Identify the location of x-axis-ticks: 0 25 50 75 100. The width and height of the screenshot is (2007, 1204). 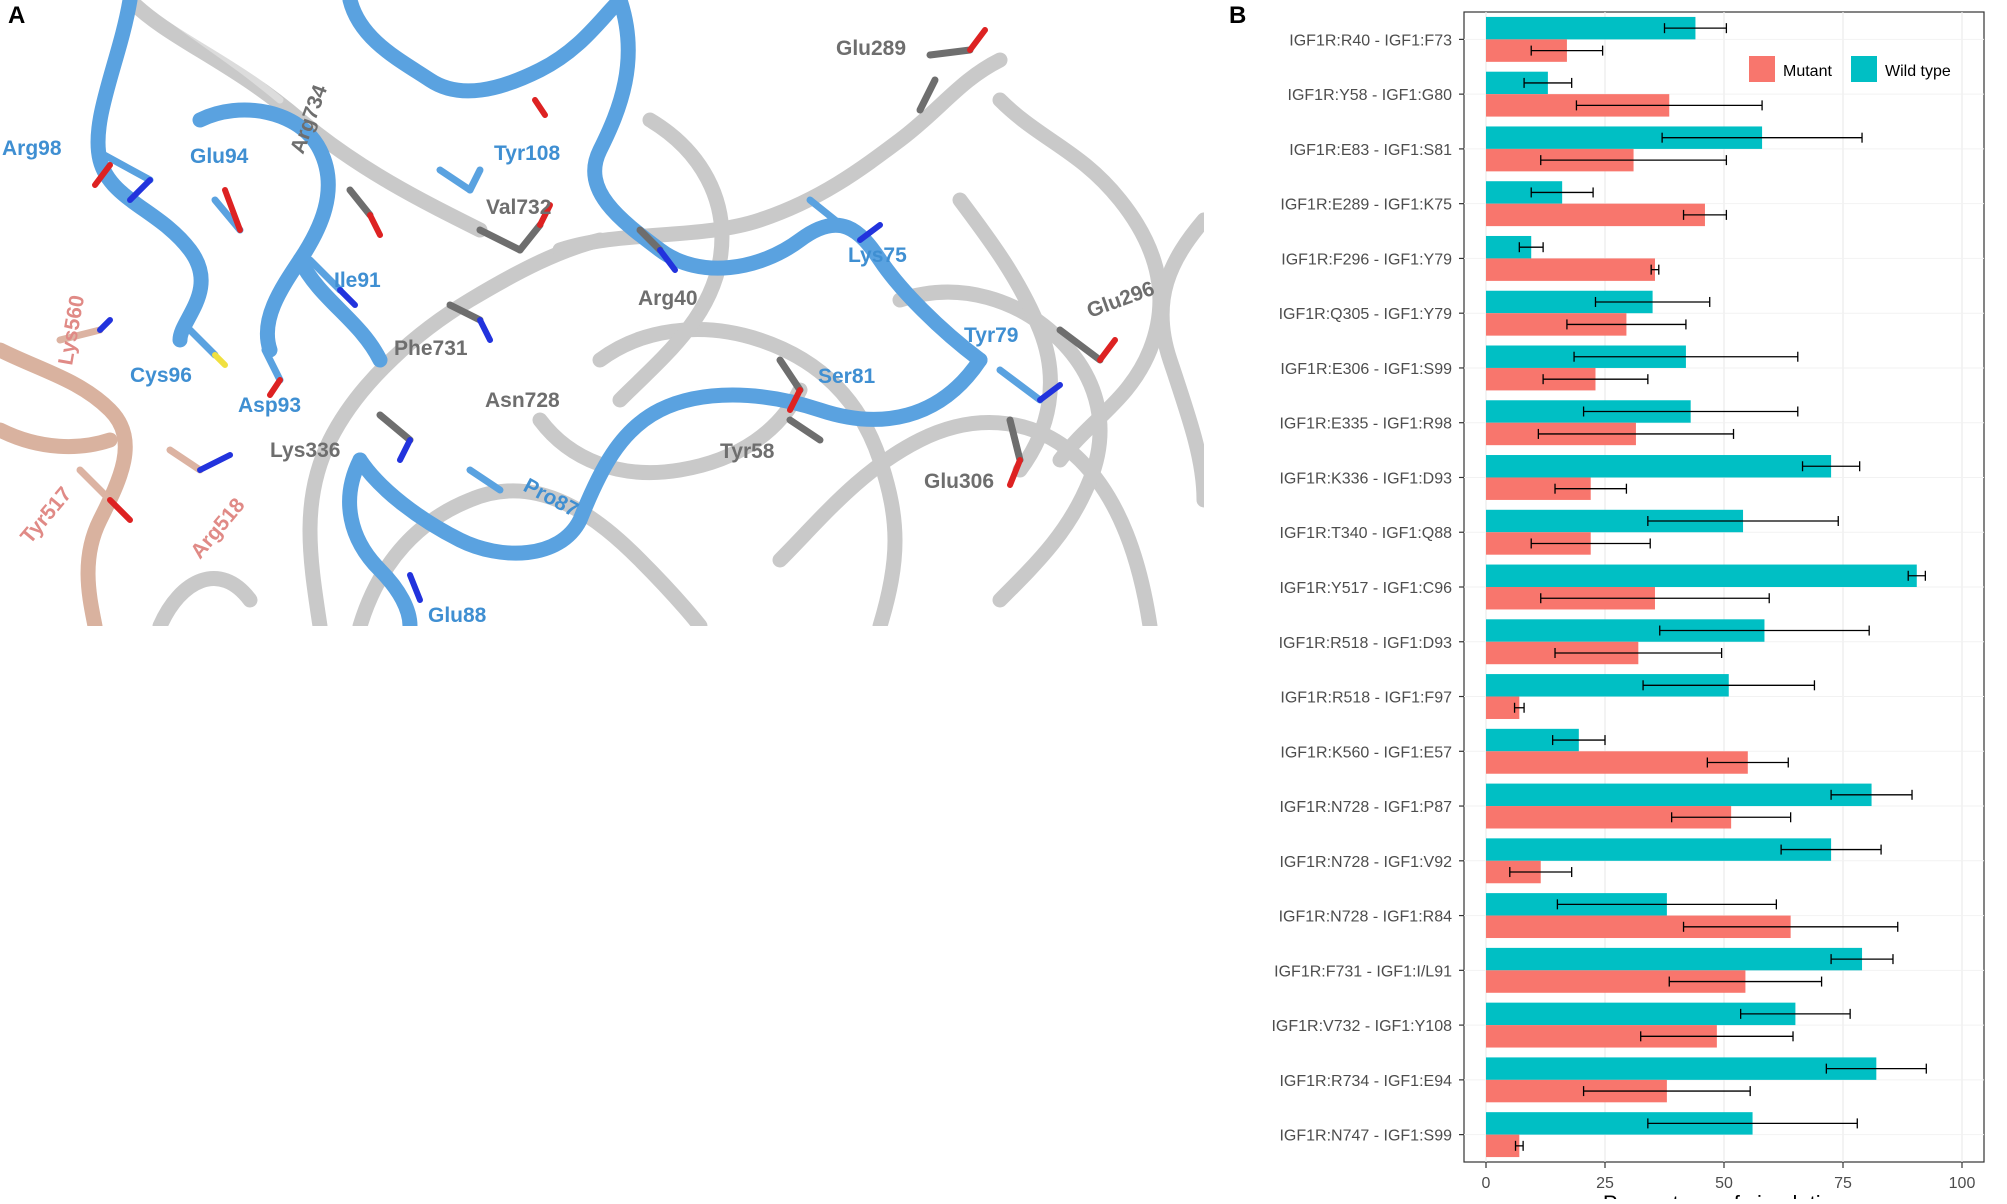
(1729, 1177).